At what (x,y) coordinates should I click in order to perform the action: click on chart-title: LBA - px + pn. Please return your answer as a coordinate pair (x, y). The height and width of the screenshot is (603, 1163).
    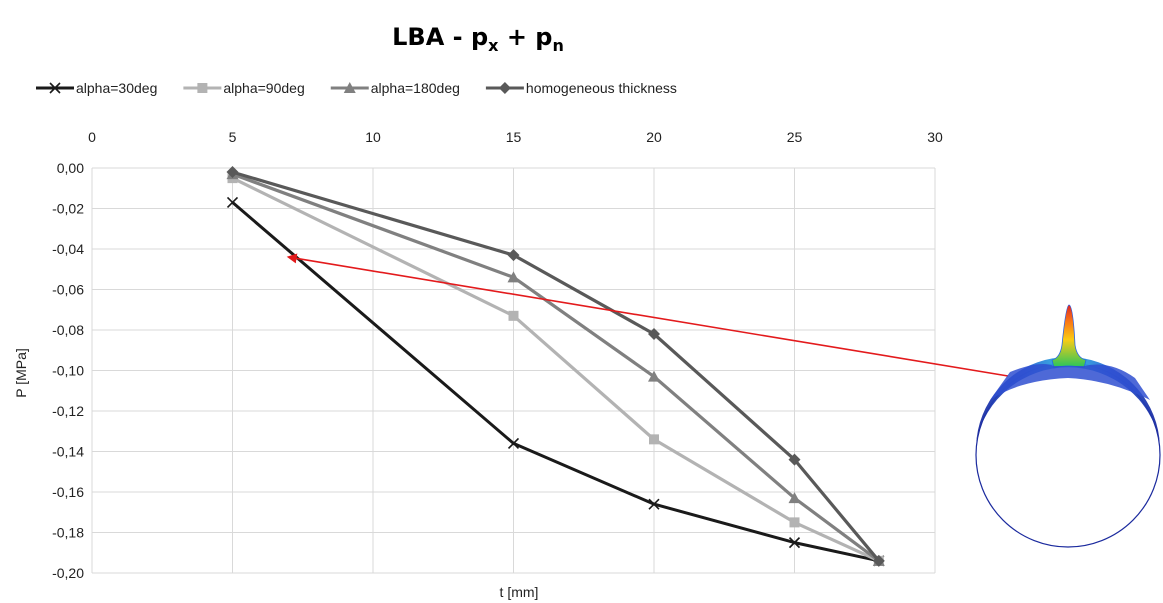
    Looking at the image, I should click on (478, 39).